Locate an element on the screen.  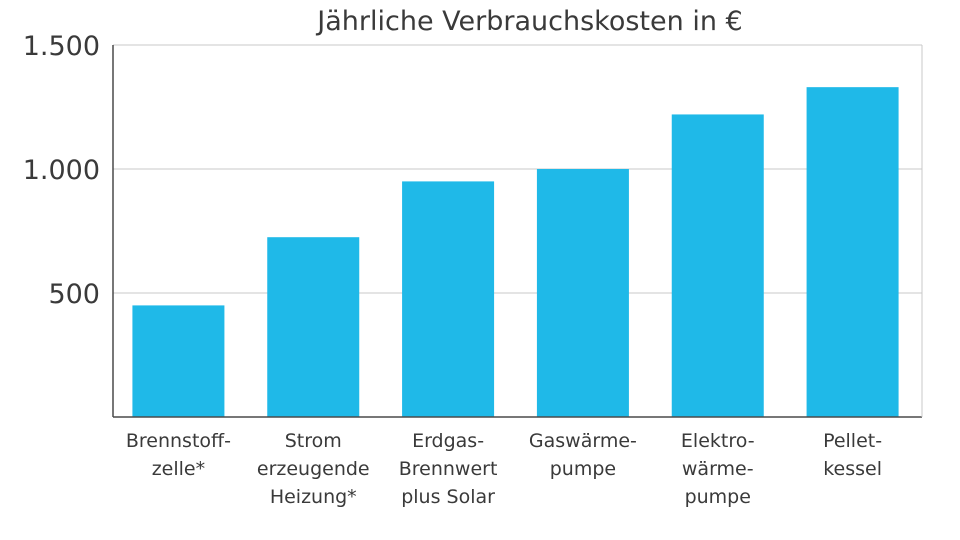
x-tick-label: Gaswärme-pumpe is located at coordinates (583, 455).